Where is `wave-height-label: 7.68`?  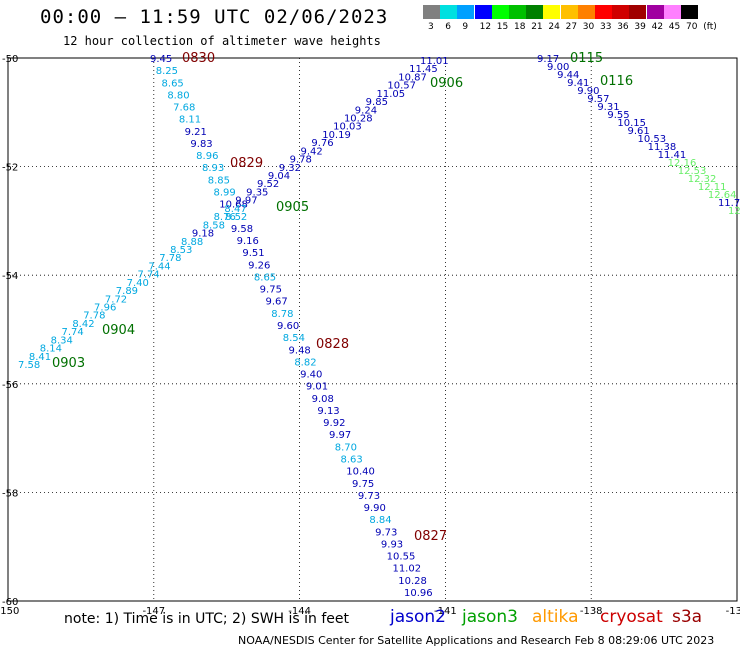
wave-height-label: 7.68 is located at coordinates (184, 108).